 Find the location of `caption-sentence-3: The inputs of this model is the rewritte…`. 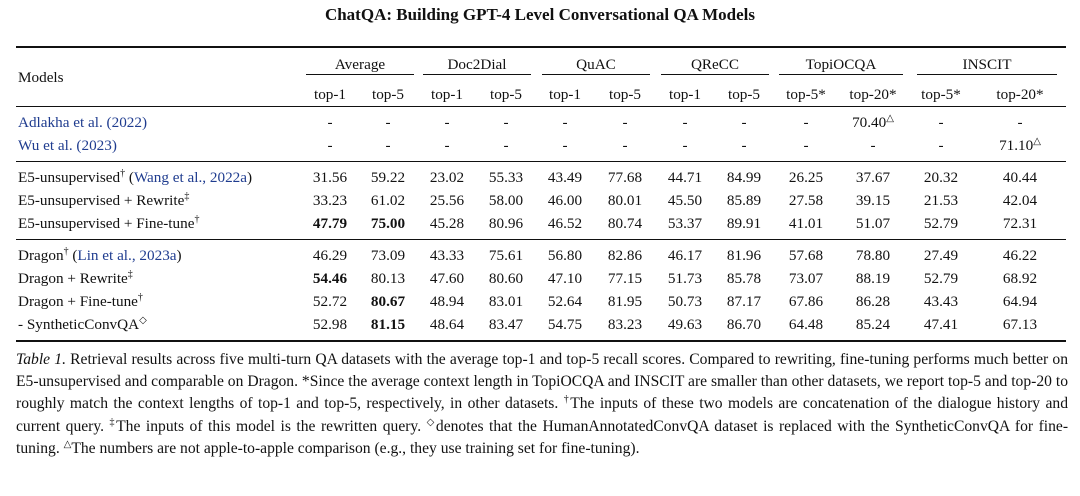

caption-sentence-3: The inputs of this model is the rewritte… is located at coordinates (271, 426).